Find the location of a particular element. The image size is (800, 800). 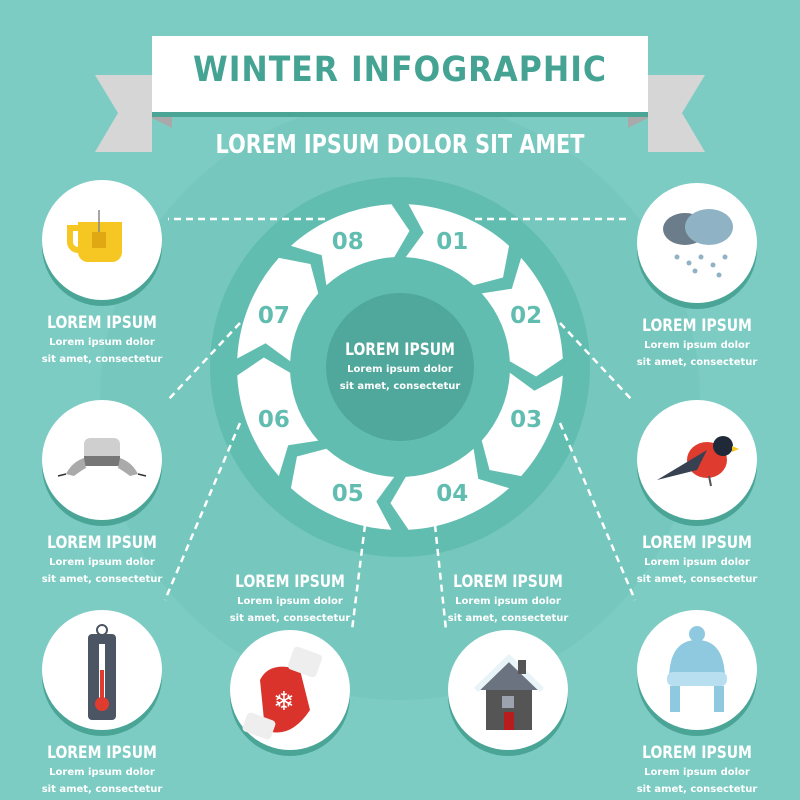

page-title: WINTER INFOGRAPHIC is located at coordinates (400, 70).